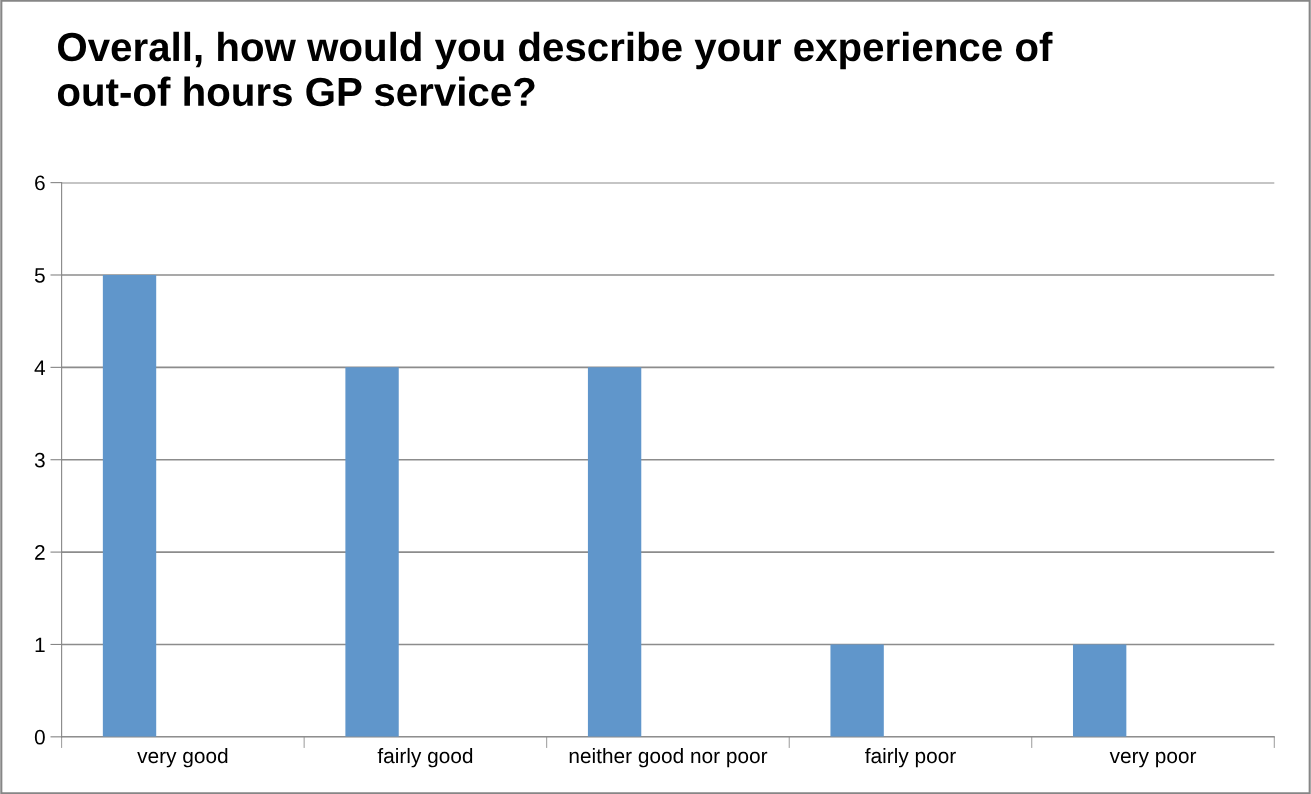  I want to click on y-tick-label: 1, so click(40, 645).